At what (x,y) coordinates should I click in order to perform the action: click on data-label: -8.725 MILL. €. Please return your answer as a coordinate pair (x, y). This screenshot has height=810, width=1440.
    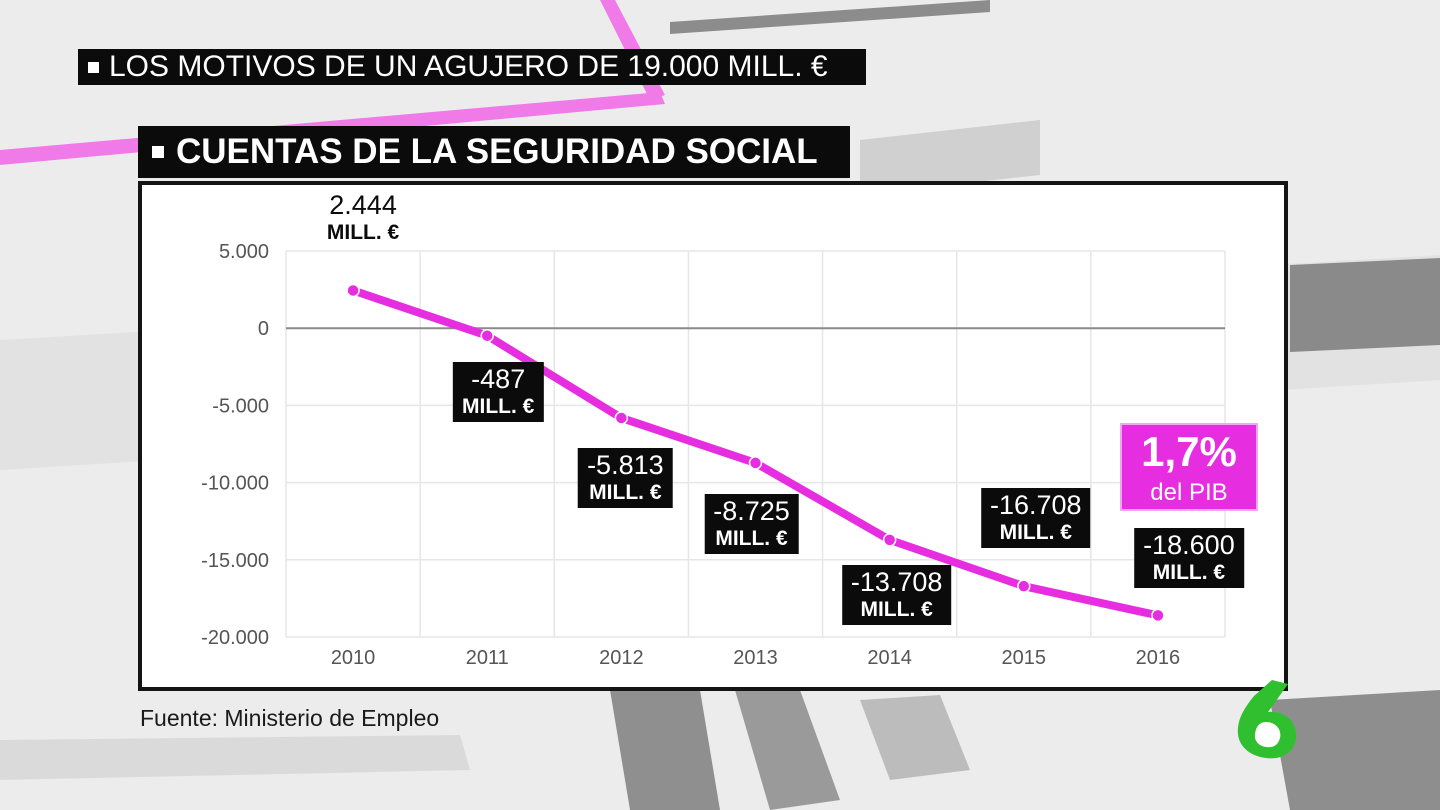
    Looking at the image, I should click on (751, 523).